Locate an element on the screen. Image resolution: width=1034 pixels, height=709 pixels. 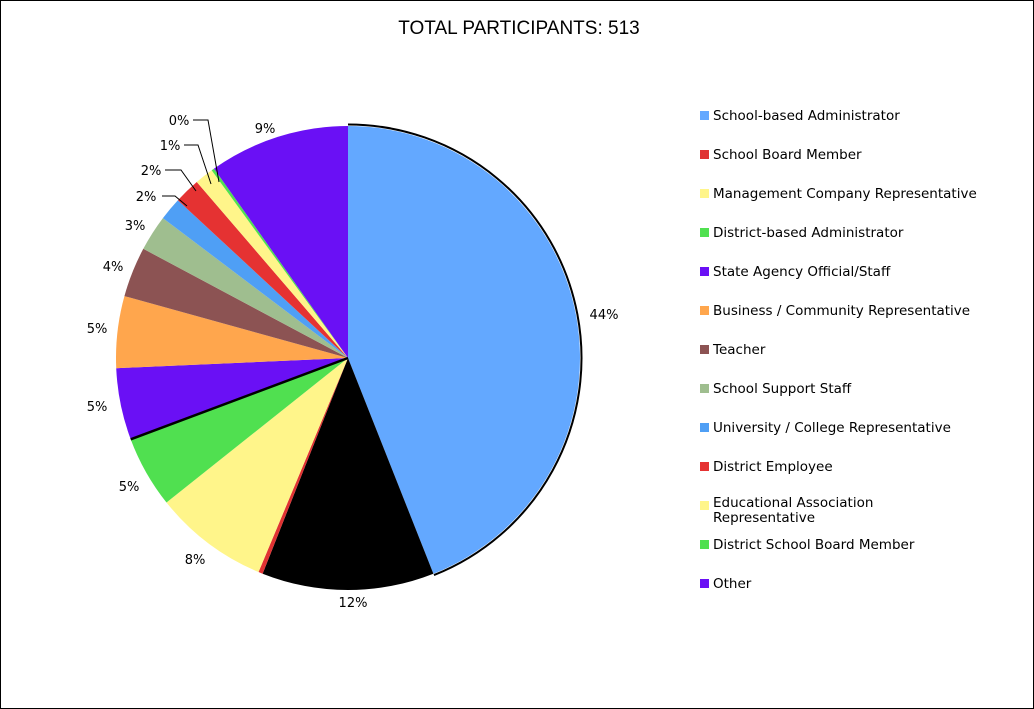
legend-label: University / College Representative is located at coordinates (832, 428).